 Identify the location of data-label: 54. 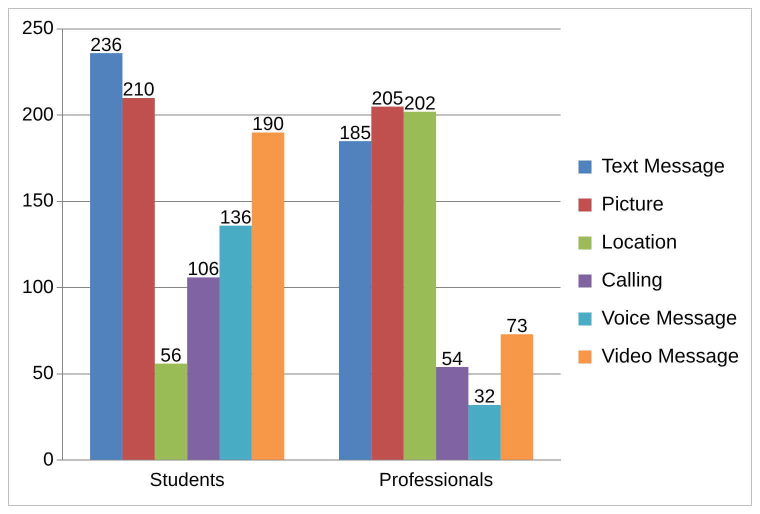
(453, 359).